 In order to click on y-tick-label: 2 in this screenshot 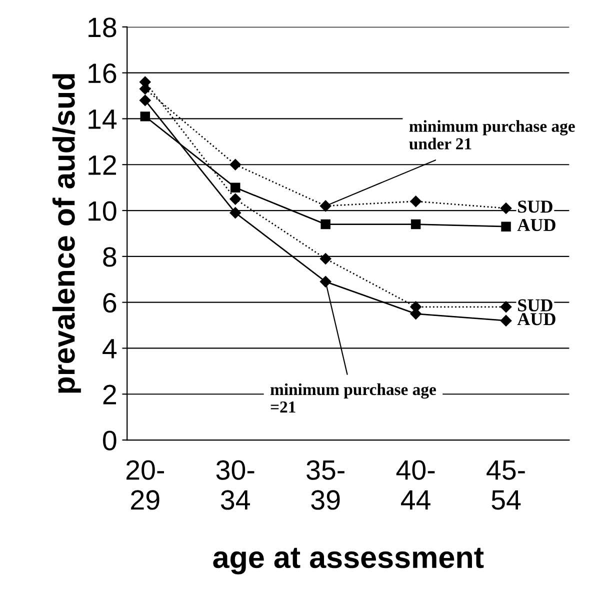, I will do `click(109, 394)`.